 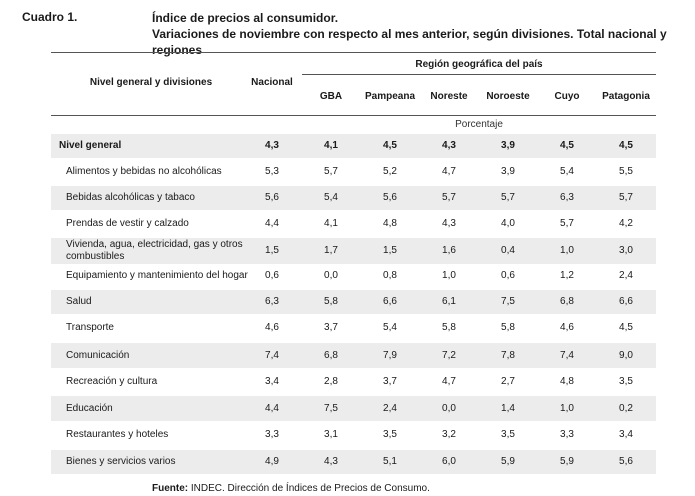 I want to click on value-region: 3,3, so click(x=567, y=434).